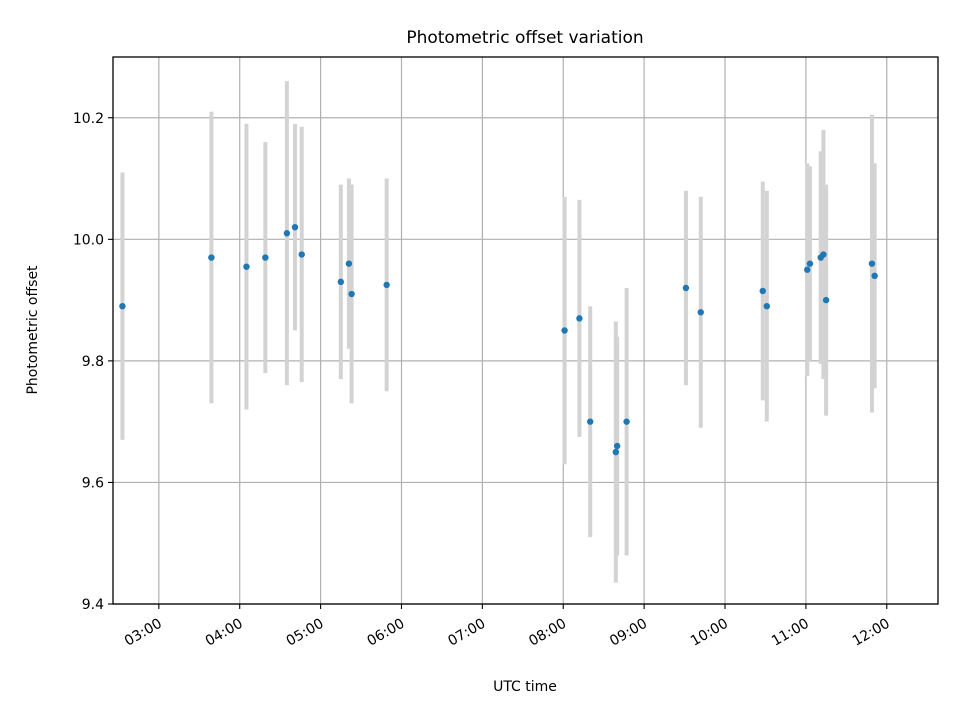 This screenshot has width=960, height=720. I want to click on chart-title: Photometric offset variation, so click(524, 38).